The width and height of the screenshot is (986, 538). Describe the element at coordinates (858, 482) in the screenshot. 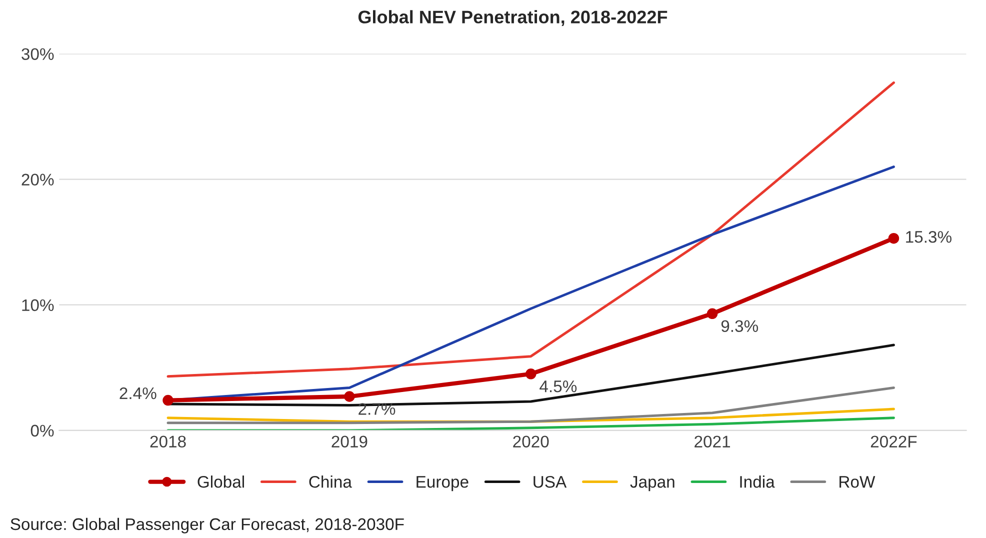

I see `legend-label: RoW` at that location.